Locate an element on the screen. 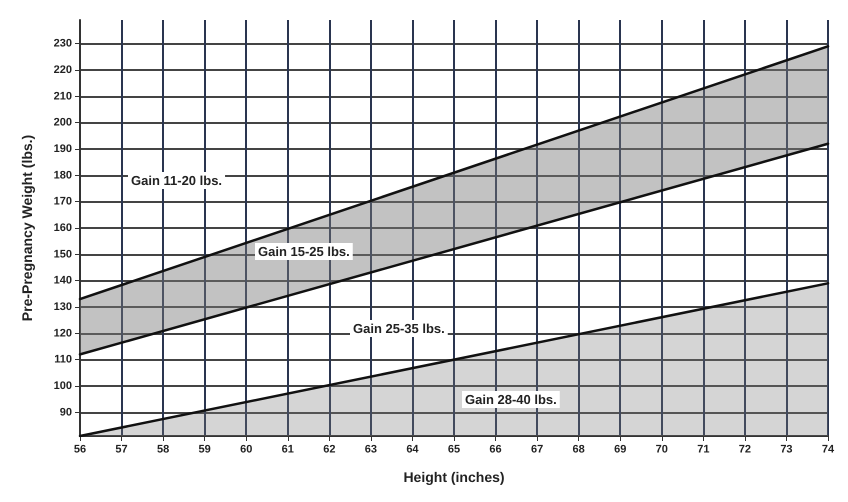 The image size is (848, 502). x-tick-label: 58 is located at coordinates (163, 450).